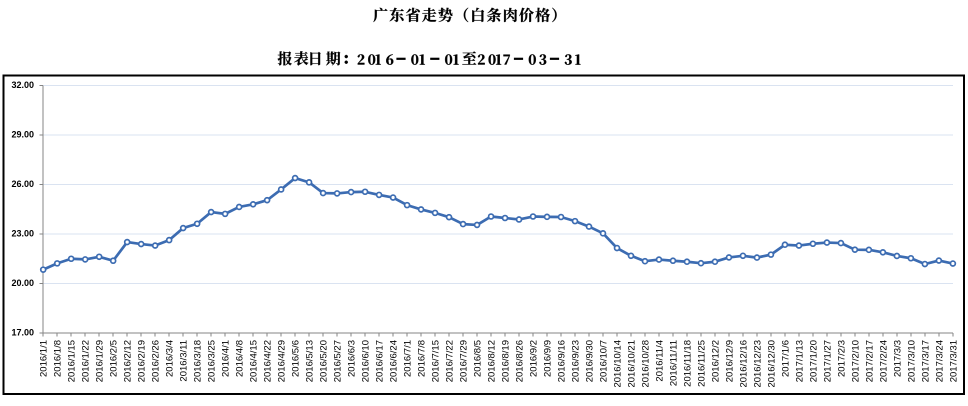 The height and width of the screenshot is (406, 968). Describe the element at coordinates (268, 361) in the screenshot. I see `svg-text: 2016/4/22` at that location.